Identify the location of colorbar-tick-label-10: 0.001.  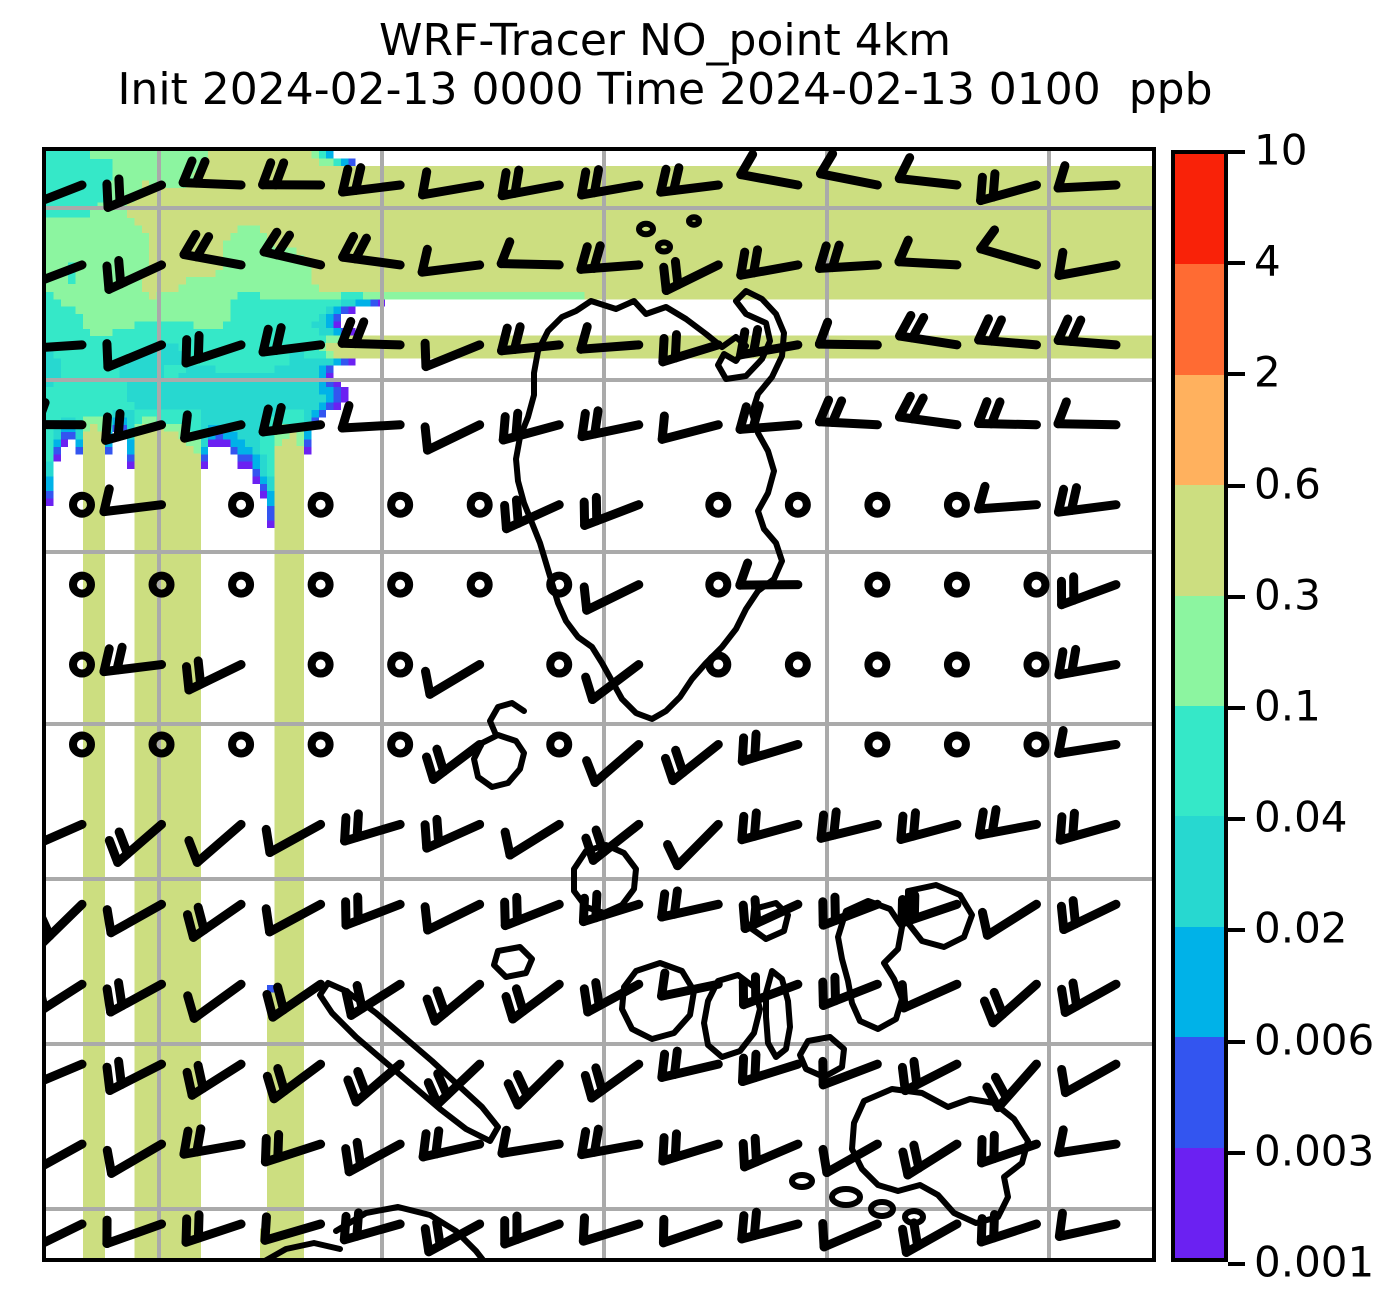
(1314, 1262).